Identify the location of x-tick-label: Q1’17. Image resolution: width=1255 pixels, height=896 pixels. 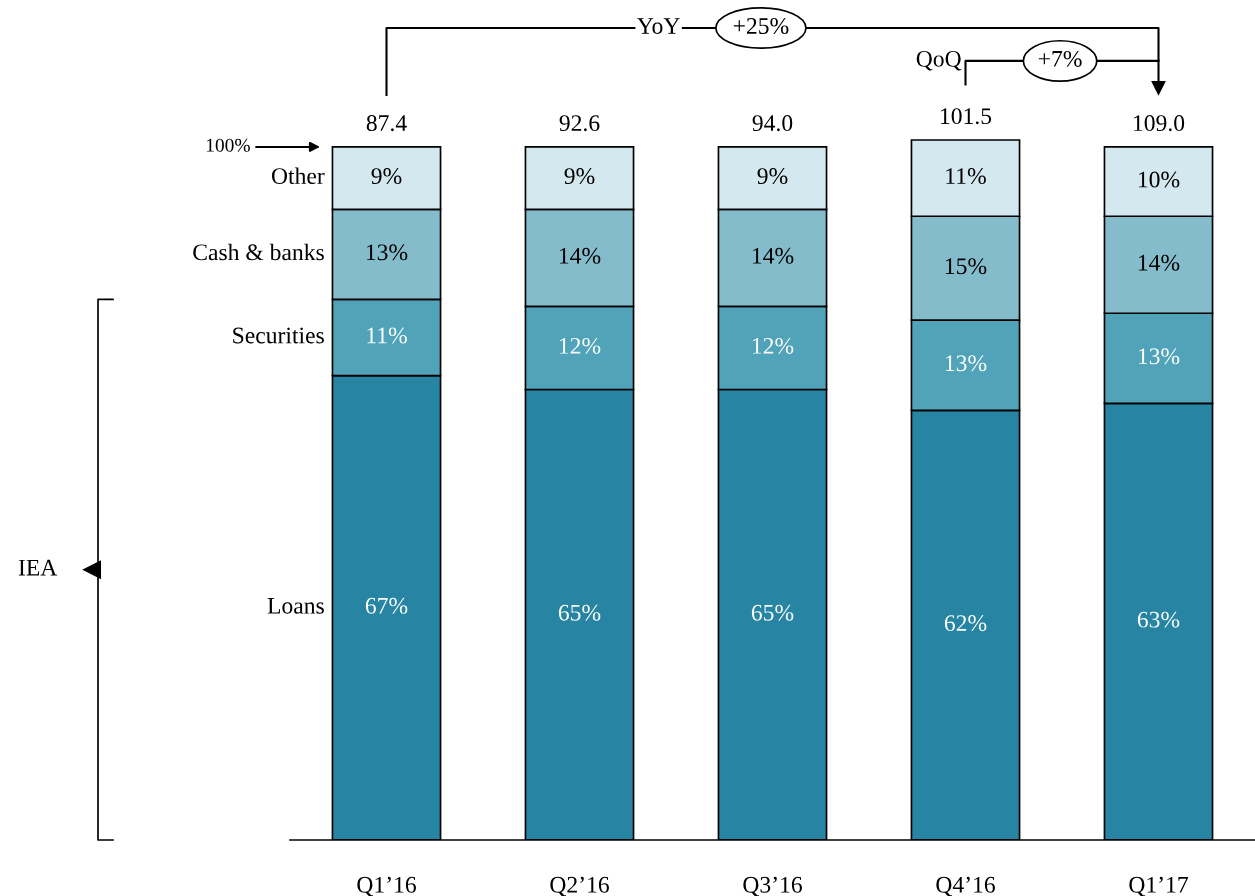
(1158, 886).